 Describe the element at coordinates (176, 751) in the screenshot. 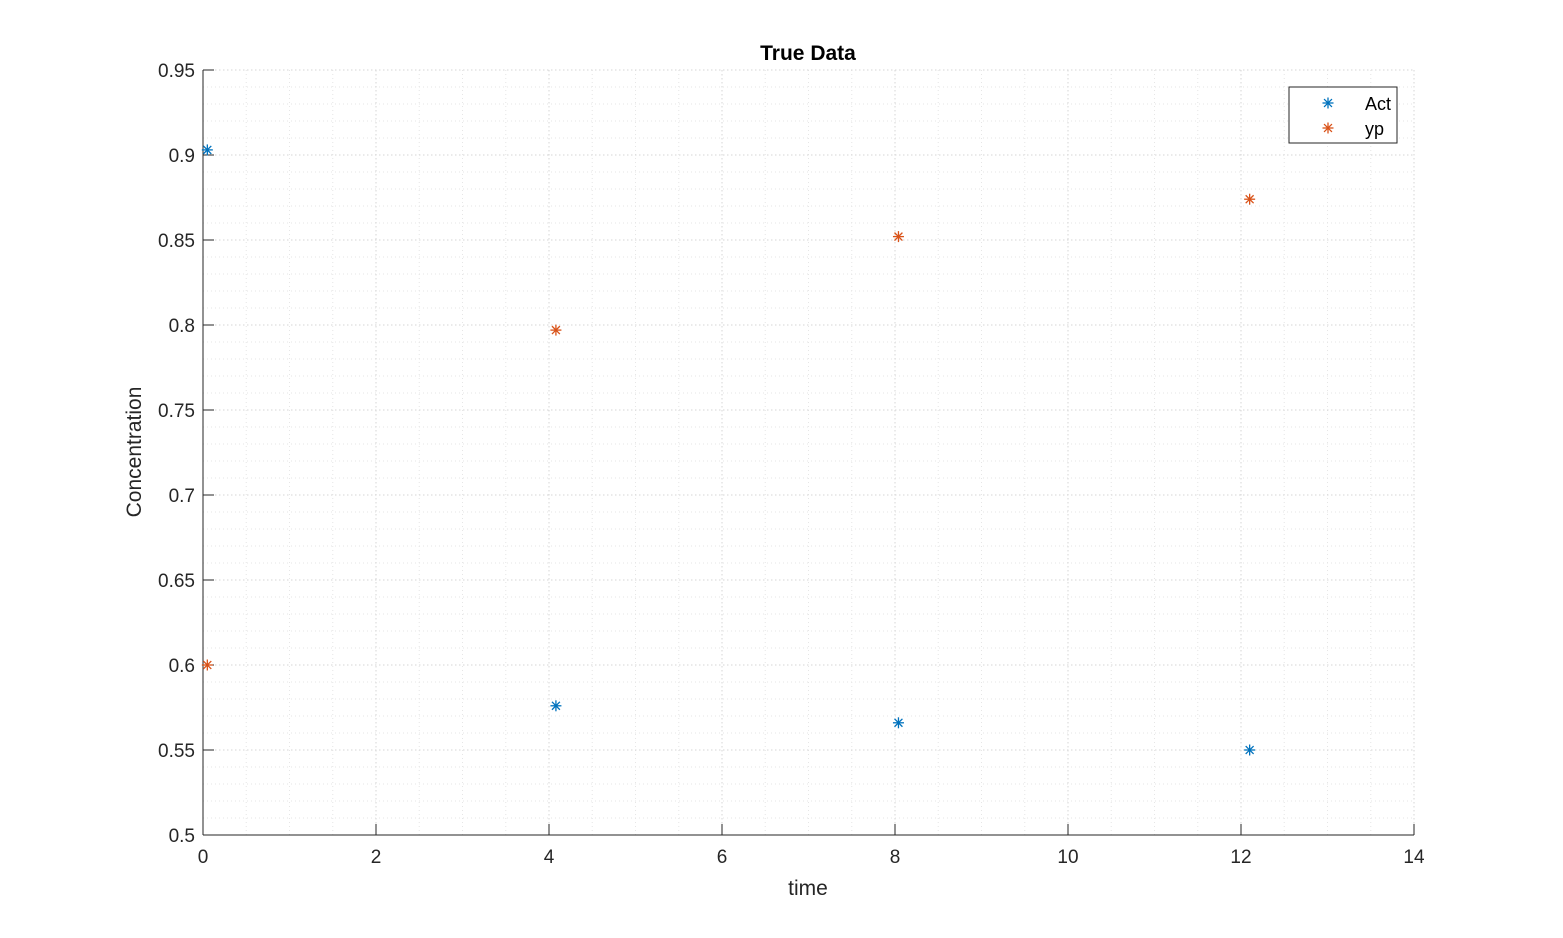

I see `y-tick-label: 0.55` at that location.